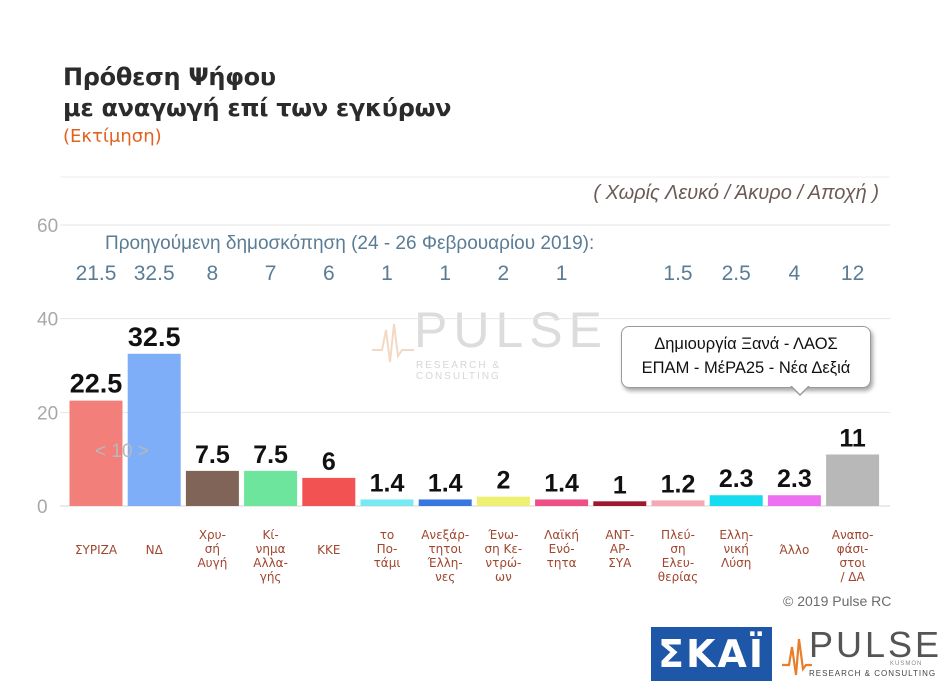  Describe the element at coordinates (154, 273) in the screenshot. I see `previous-value-label: 32.5` at that location.